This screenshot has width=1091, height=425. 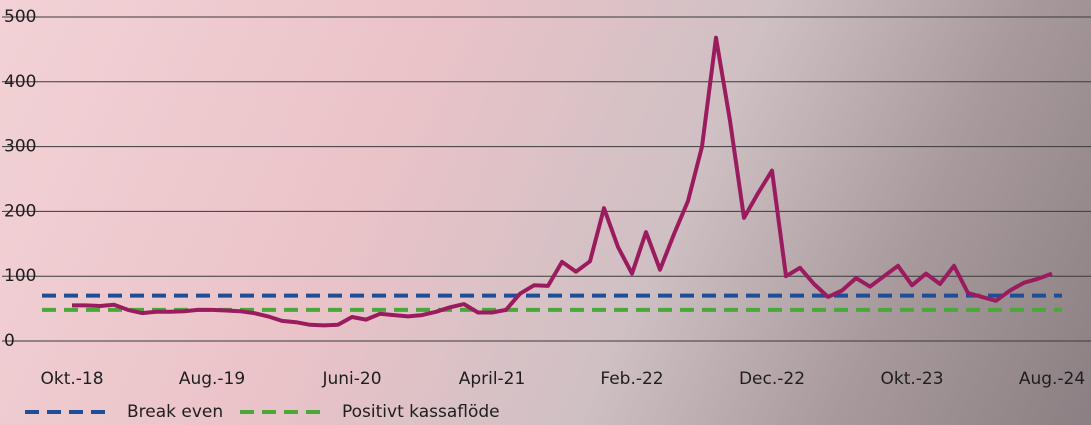 I want to click on x-tick-label: Okt.-18, so click(x=71, y=379).